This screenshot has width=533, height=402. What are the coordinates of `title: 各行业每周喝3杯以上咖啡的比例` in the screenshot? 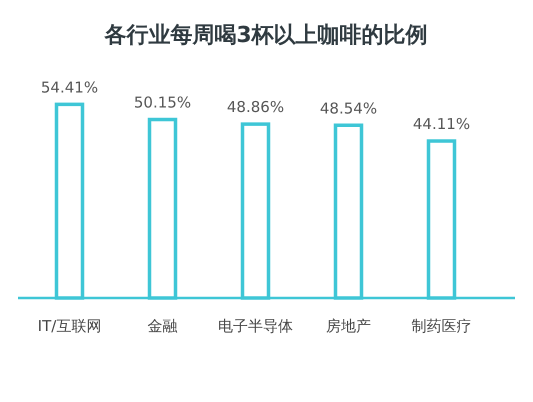 It's located at (266, 35).